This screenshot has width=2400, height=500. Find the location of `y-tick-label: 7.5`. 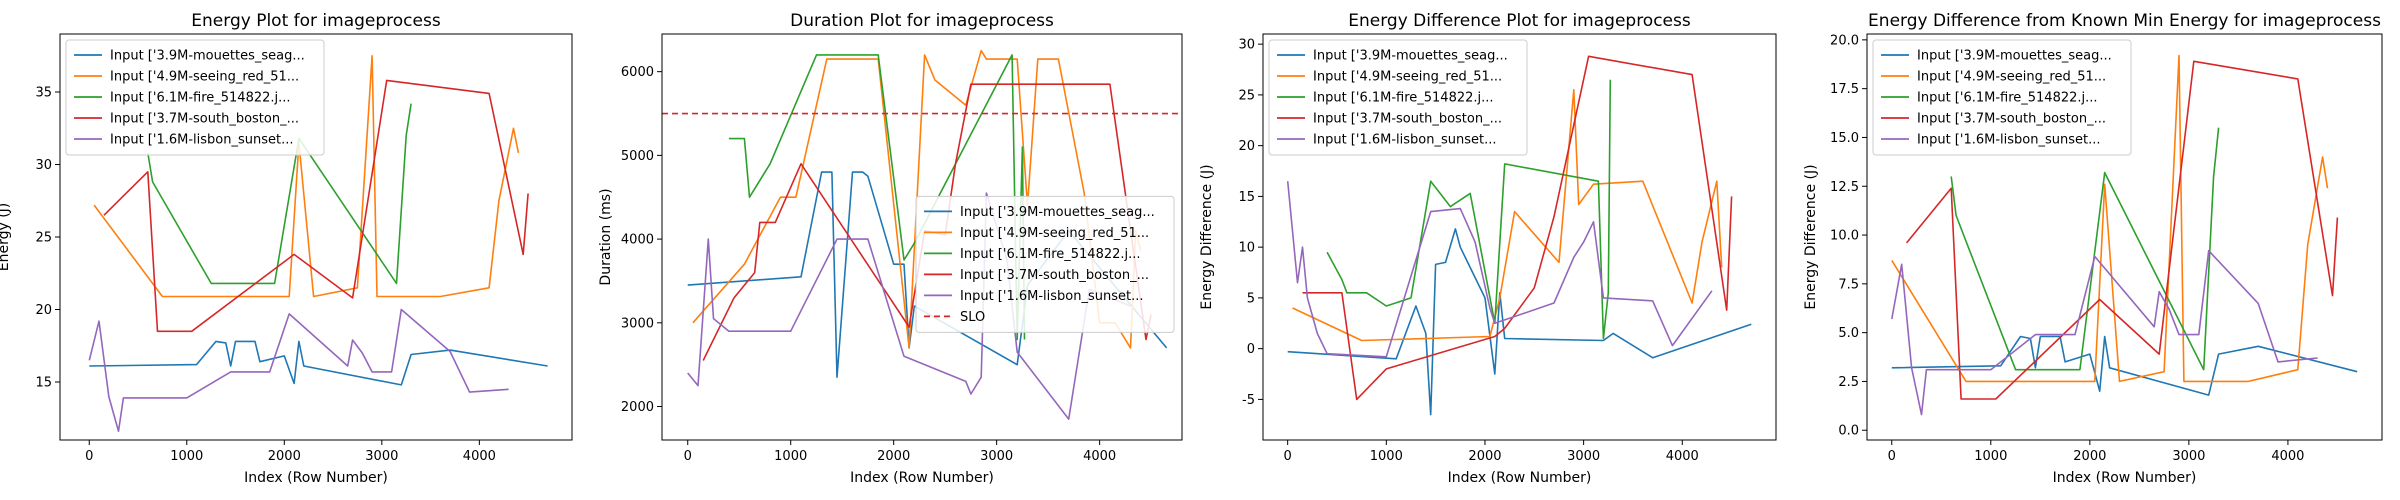

y-tick-label: 7.5 is located at coordinates (1848, 284).